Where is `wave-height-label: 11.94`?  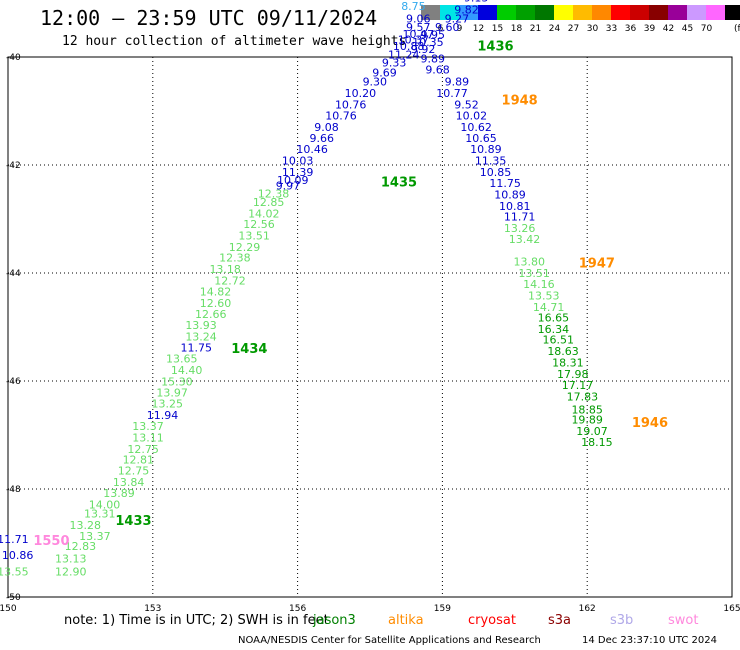
wave-height-label: 11.94 is located at coordinates (163, 415).